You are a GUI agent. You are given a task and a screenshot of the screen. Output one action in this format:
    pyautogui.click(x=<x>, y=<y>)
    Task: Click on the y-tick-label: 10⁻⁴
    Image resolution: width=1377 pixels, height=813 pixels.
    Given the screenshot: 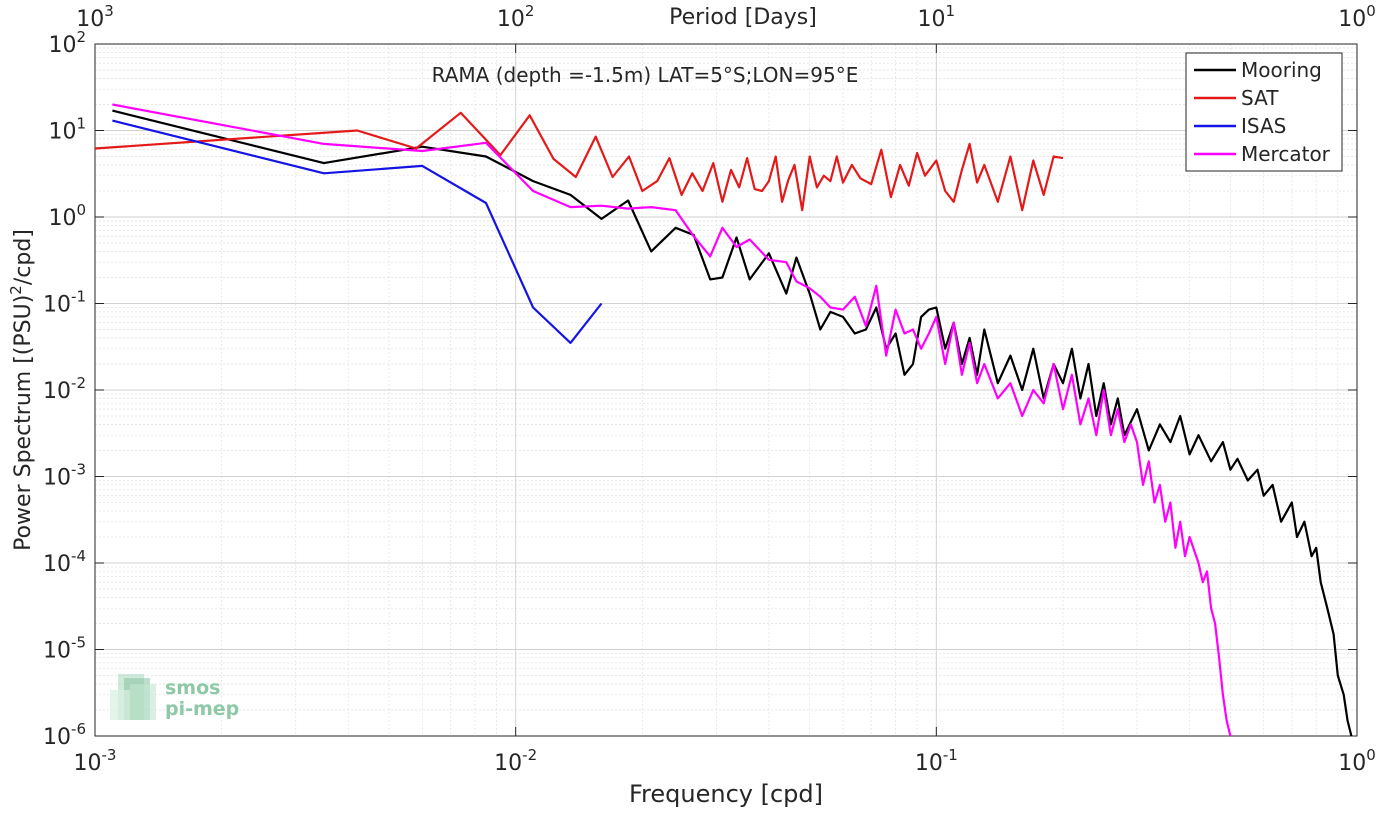 What is the action you would take?
    pyautogui.click(x=64, y=562)
    